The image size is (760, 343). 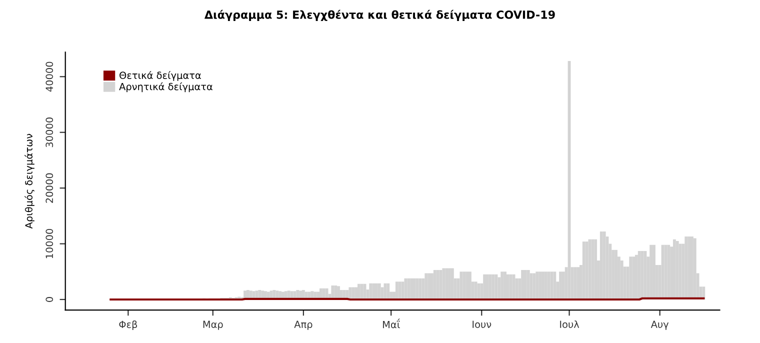 What do you see at coordinates (160, 76) in the screenshot?
I see `legend-label: Θετικά δείγματα` at bounding box center [160, 76].